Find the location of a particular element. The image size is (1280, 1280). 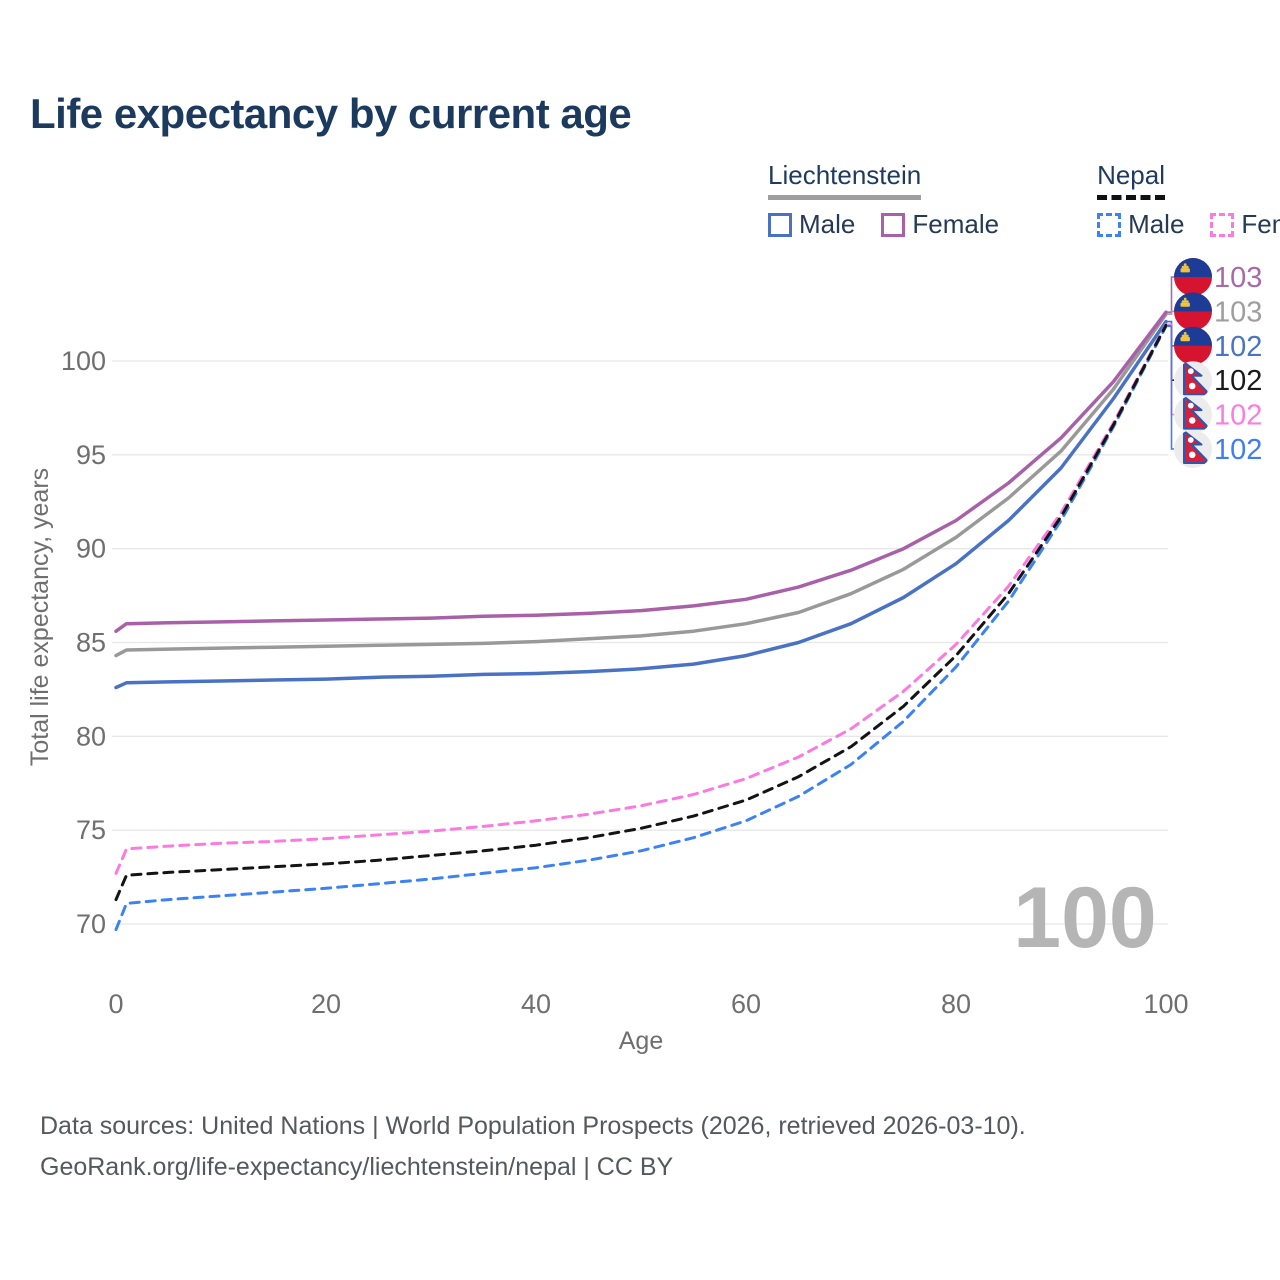

y-tick-label-70: 70 is located at coordinates (91, 924).